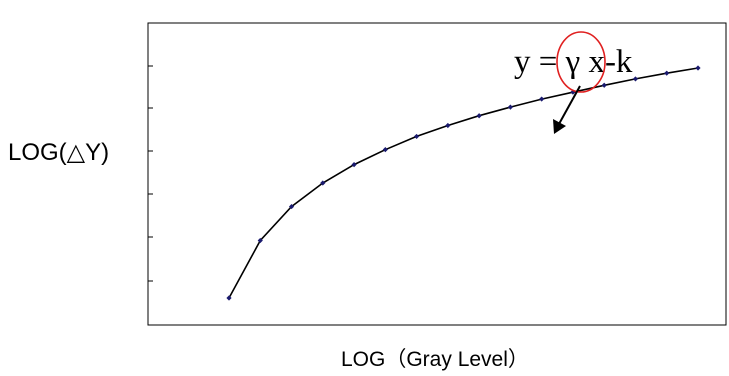  What do you see at coordinates (435, 359) in the screenshot?
I see `x-axis-label: LOG（Gray Level）` at bounding box center [435, 359].